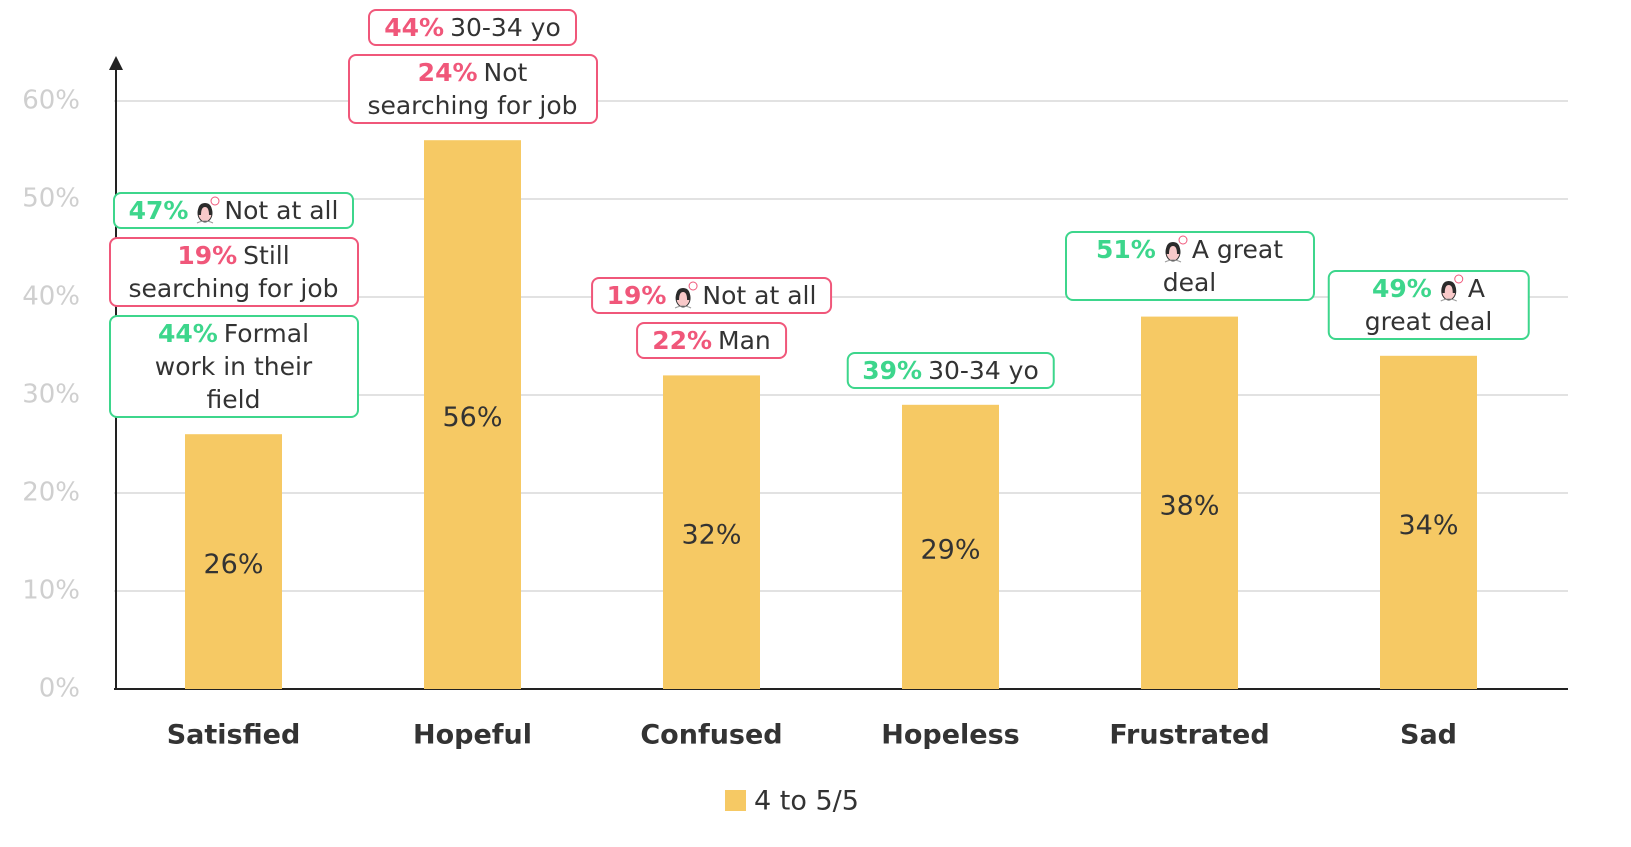  What do you see at coordinates (682, 341) in the screenshot?
I see `annotation-percent: 22%` at bounding box center [682, 341].